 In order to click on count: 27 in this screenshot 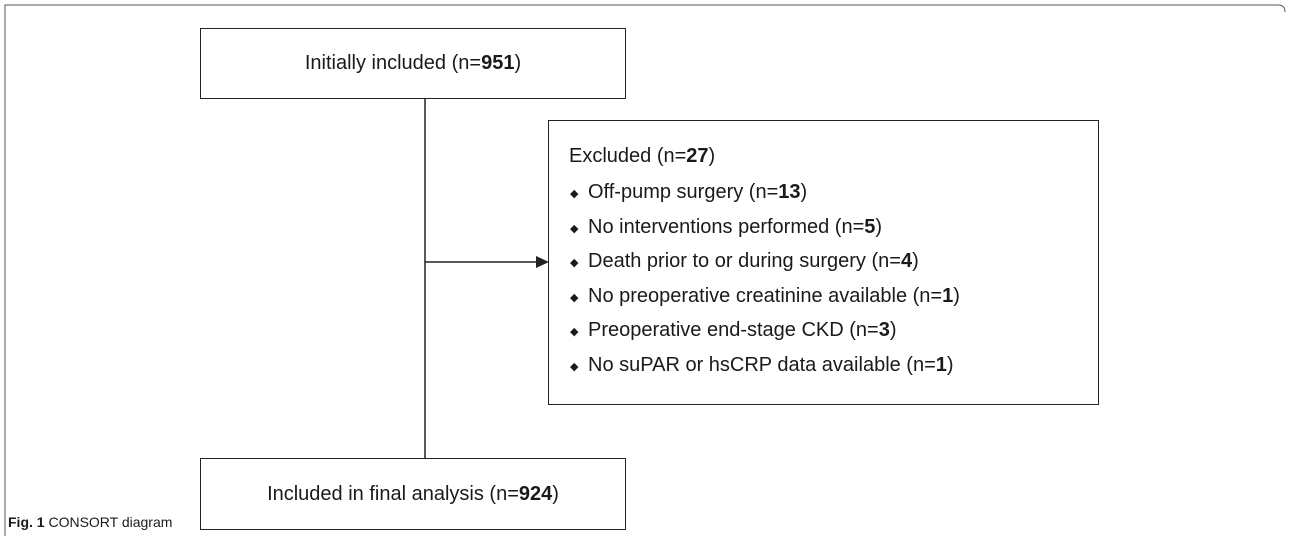, I will do `click(697, 156)`.